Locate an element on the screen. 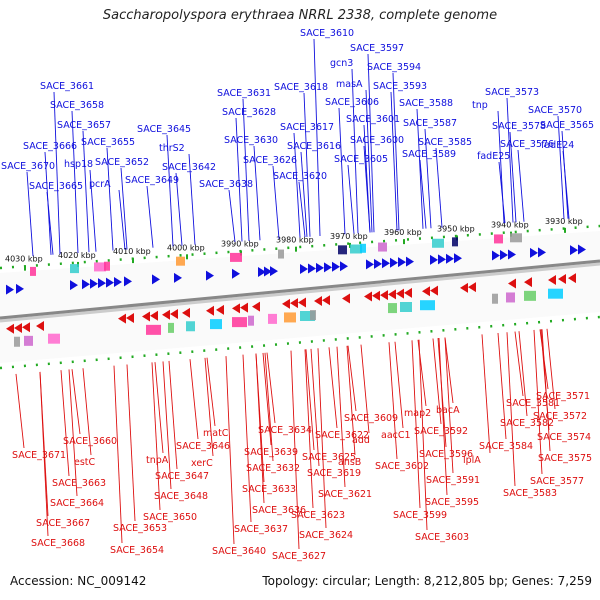  forward-gene-label-group: SACE_3576 is located at coordinates (527, 180).